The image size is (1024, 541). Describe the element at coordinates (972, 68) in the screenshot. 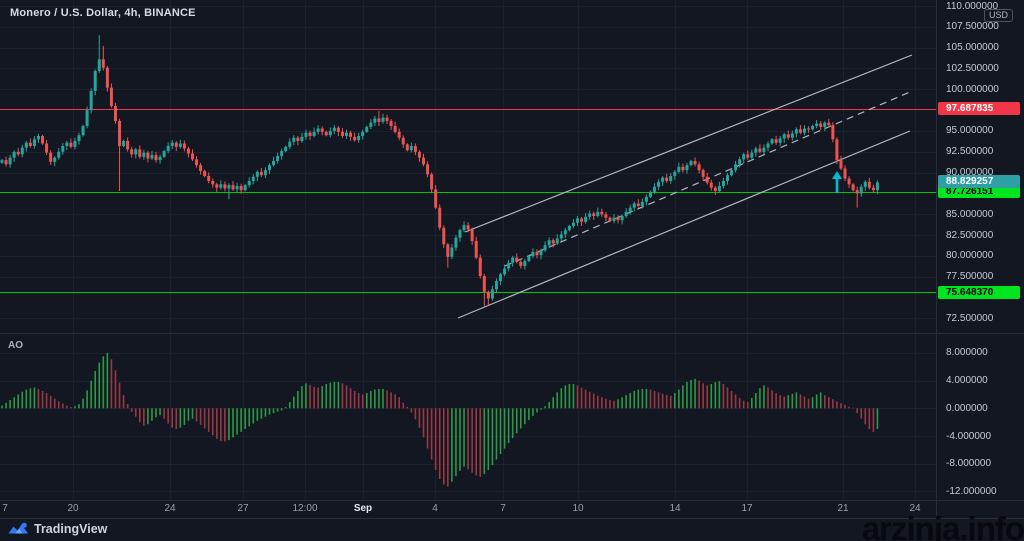

I see `price-tick-label: 102.500000` at that location.